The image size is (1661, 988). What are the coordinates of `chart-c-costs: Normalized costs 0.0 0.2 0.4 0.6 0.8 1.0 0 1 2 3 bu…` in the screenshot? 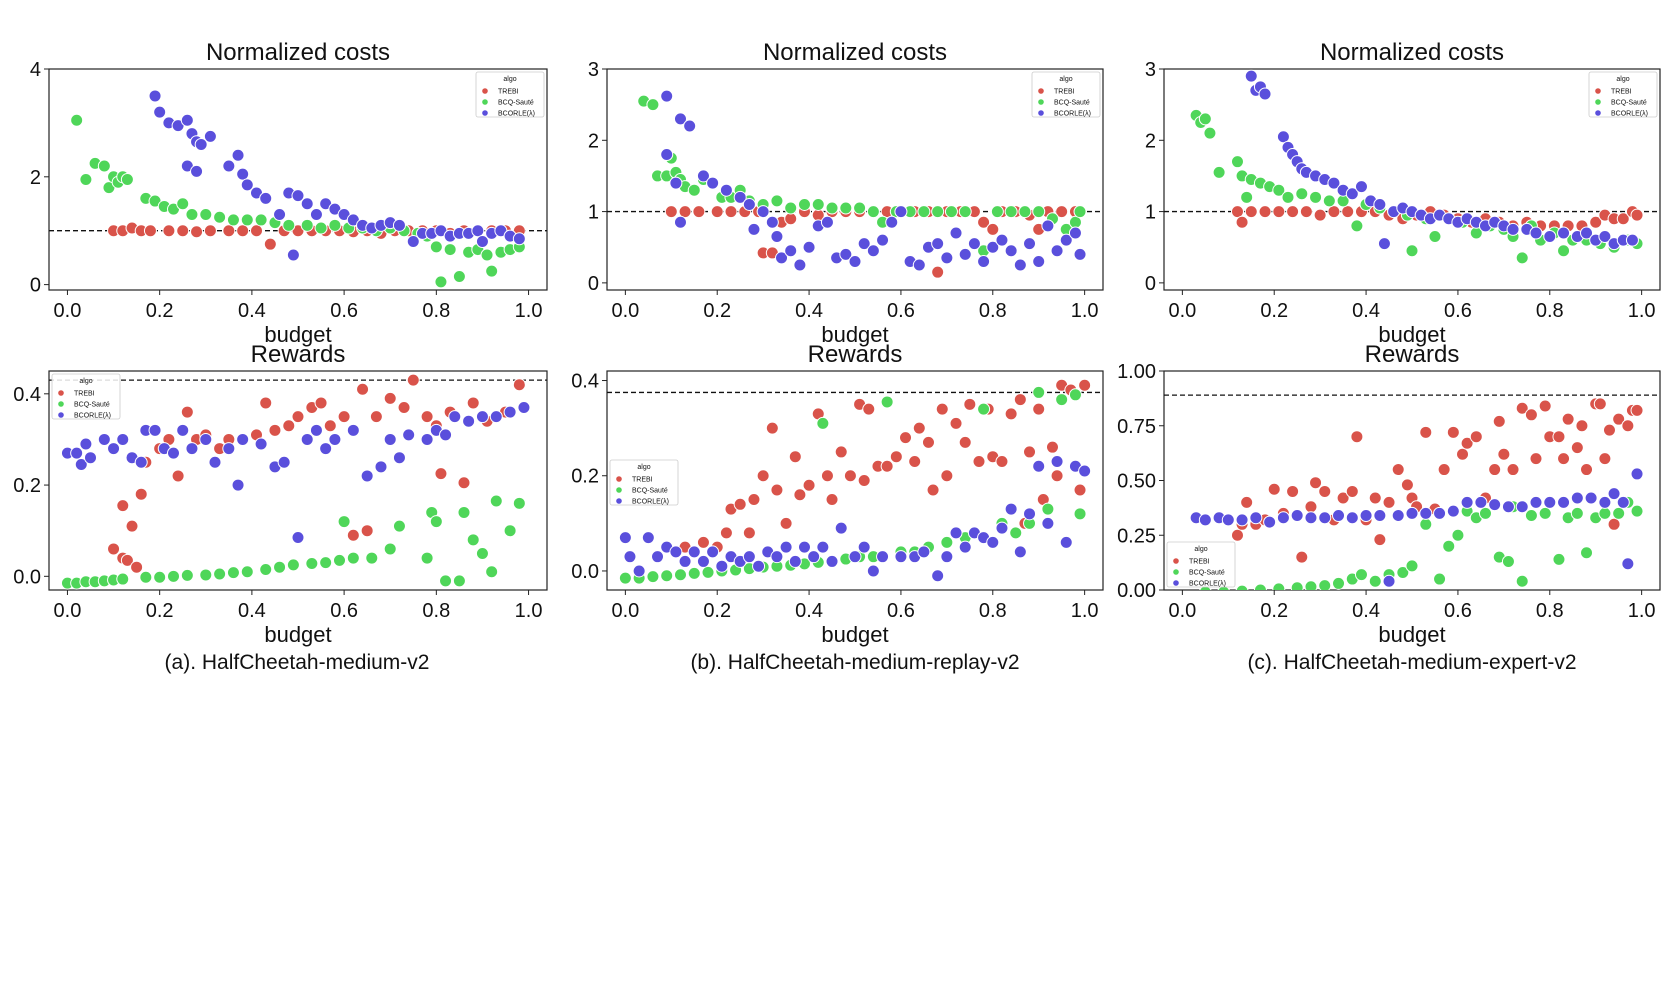 It's located at (1403, 193).